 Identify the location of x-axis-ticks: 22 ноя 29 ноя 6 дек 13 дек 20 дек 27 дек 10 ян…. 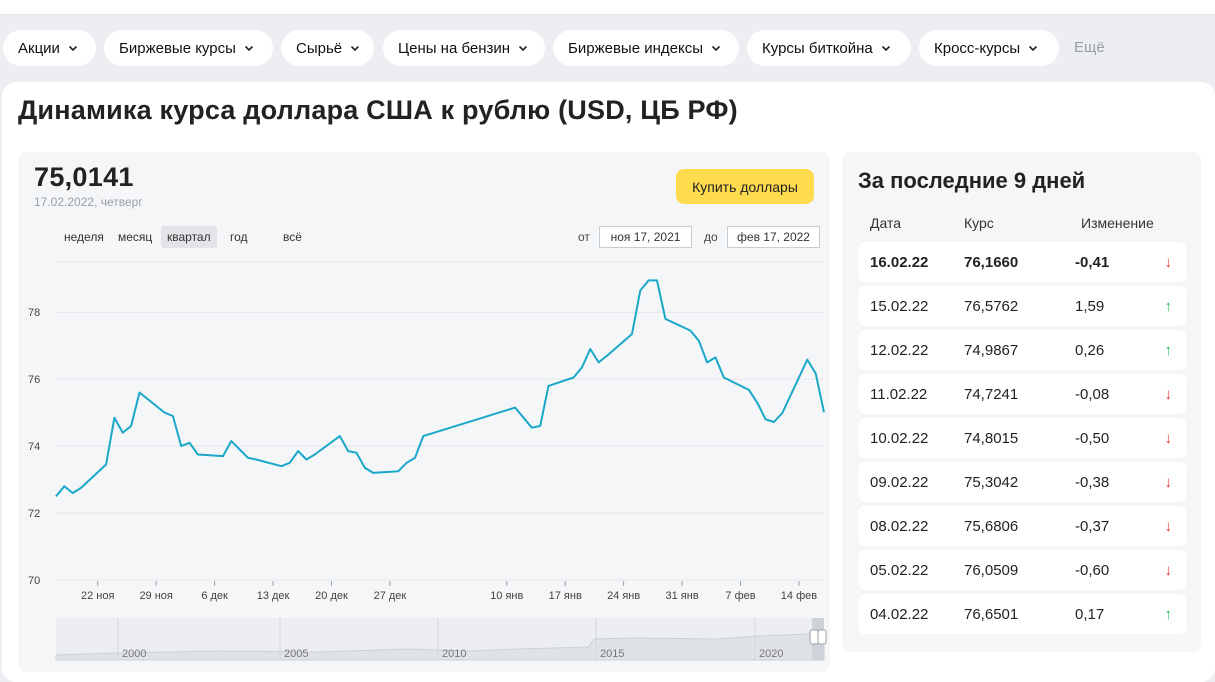
(449, 591).